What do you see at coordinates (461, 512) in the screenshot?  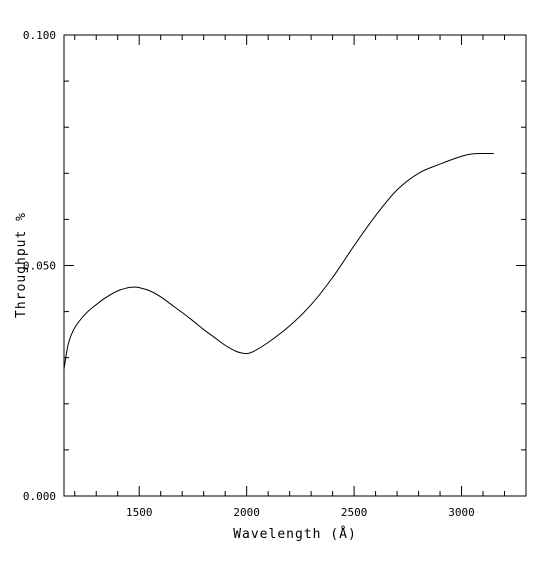 I see `x-tick-label: 3000` at bounding box center [461, 512].